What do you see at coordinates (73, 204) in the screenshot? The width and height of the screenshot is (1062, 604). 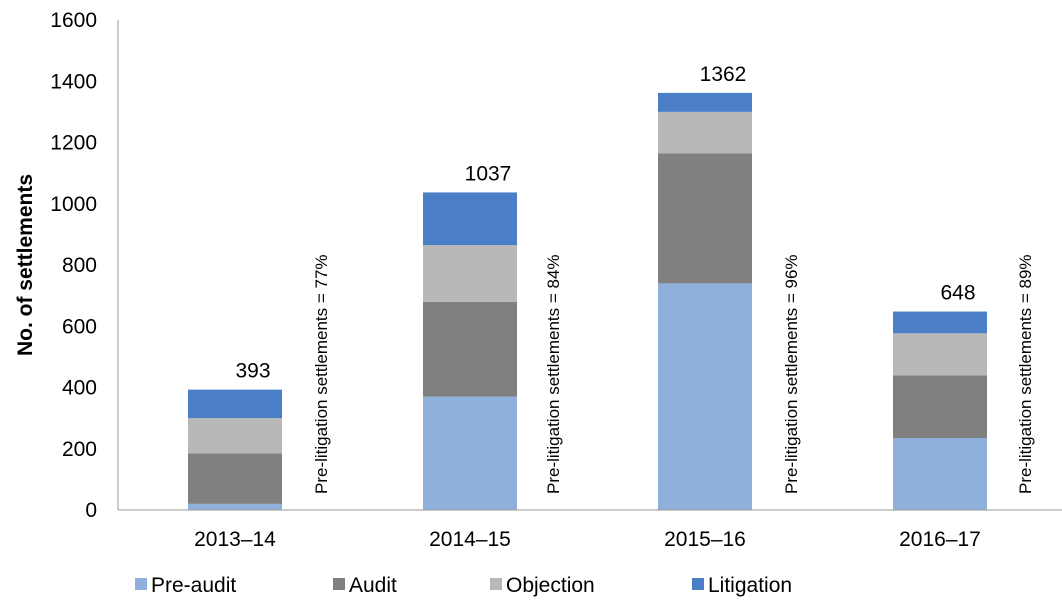 I see `y-tick-label: 1000` at bounding box center [73, 204].